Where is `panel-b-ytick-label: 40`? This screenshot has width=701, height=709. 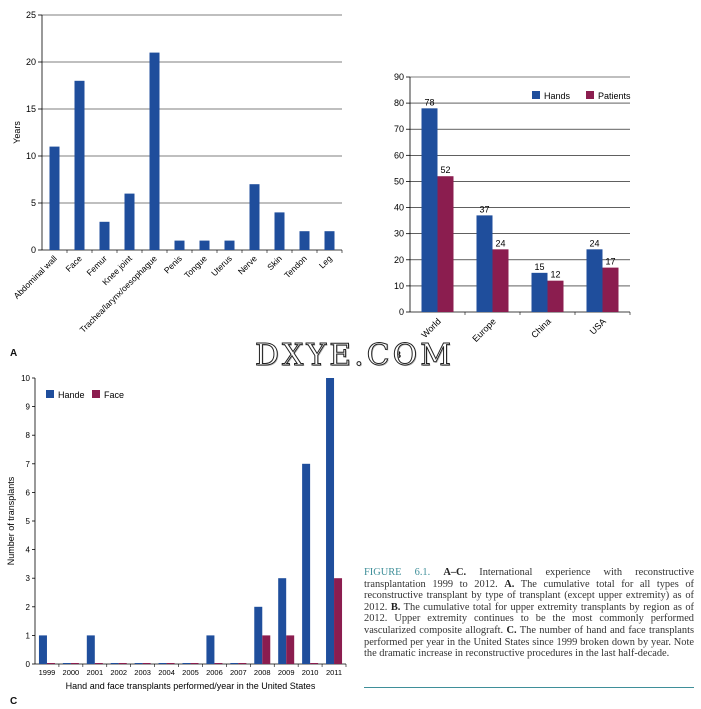
panel-b-ytick-label: 40 is located at coordinates (399, 208).